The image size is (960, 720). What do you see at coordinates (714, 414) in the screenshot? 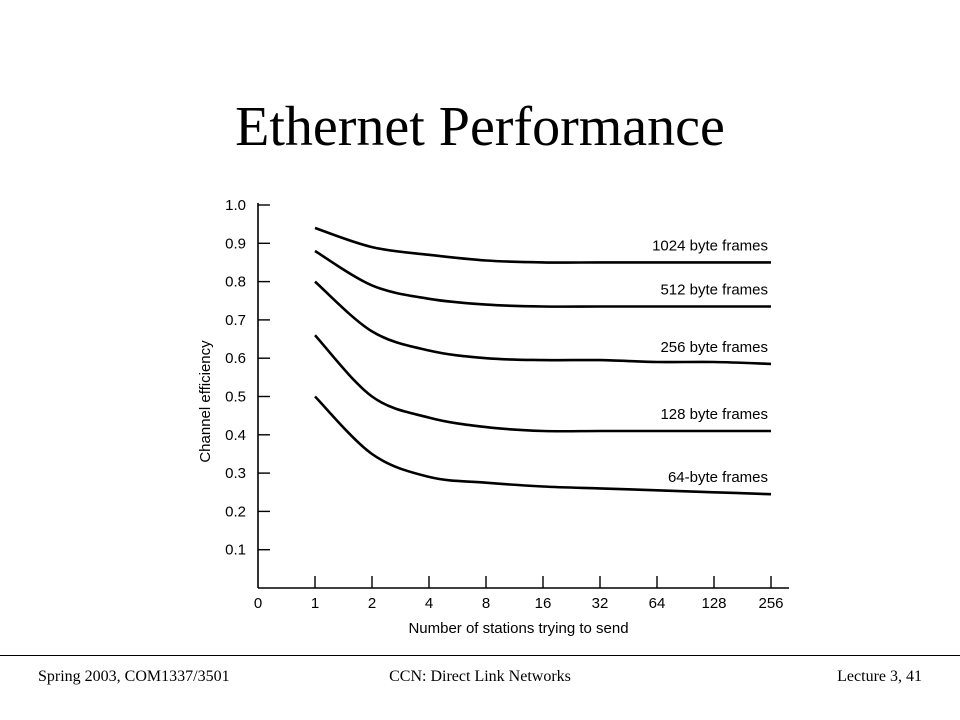
I see `series-label-4: 128 byte frames` at bounding box center [714, 414].